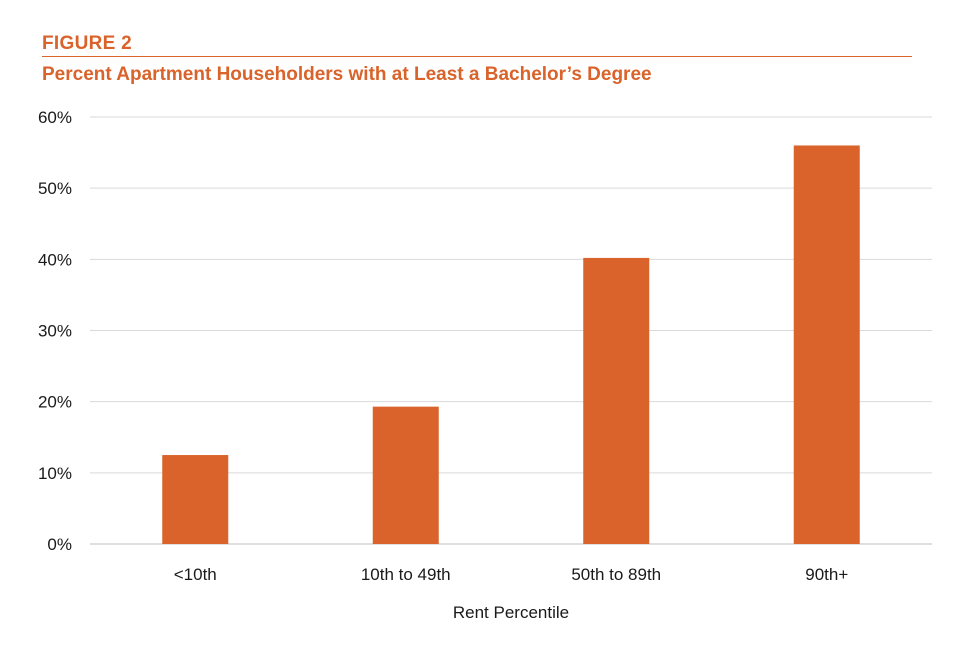 This screenshot has height=650, width=960. I want to click on x-tick-label: 50th to 89th, so click(616, 574).